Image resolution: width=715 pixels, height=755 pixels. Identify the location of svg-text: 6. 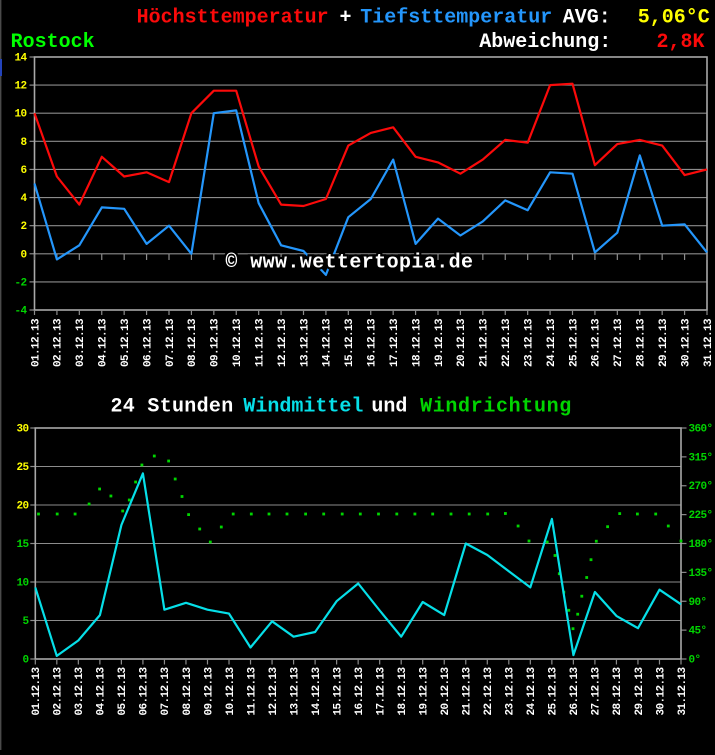
(23, 171).